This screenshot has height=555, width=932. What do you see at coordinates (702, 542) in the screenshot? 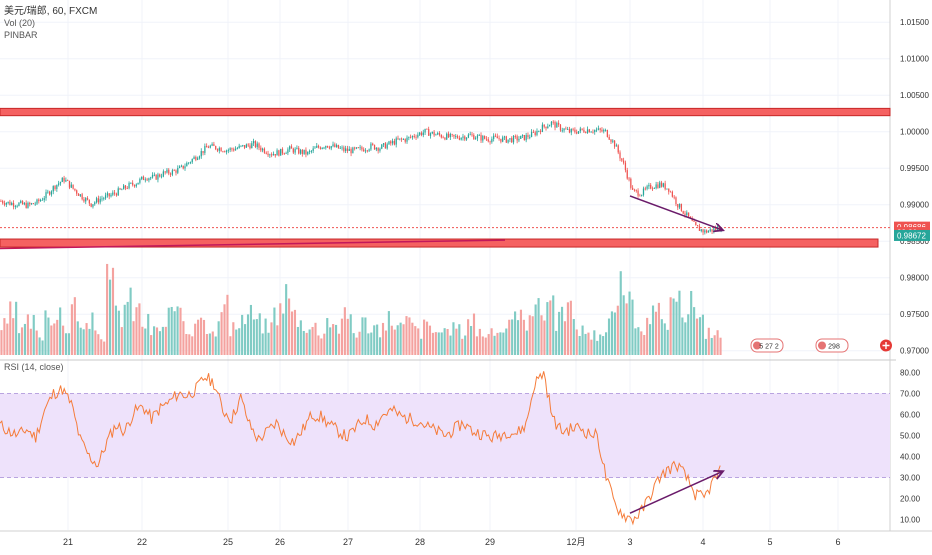
I see `time-tick-label: 4` at bounding box center [702, 542].